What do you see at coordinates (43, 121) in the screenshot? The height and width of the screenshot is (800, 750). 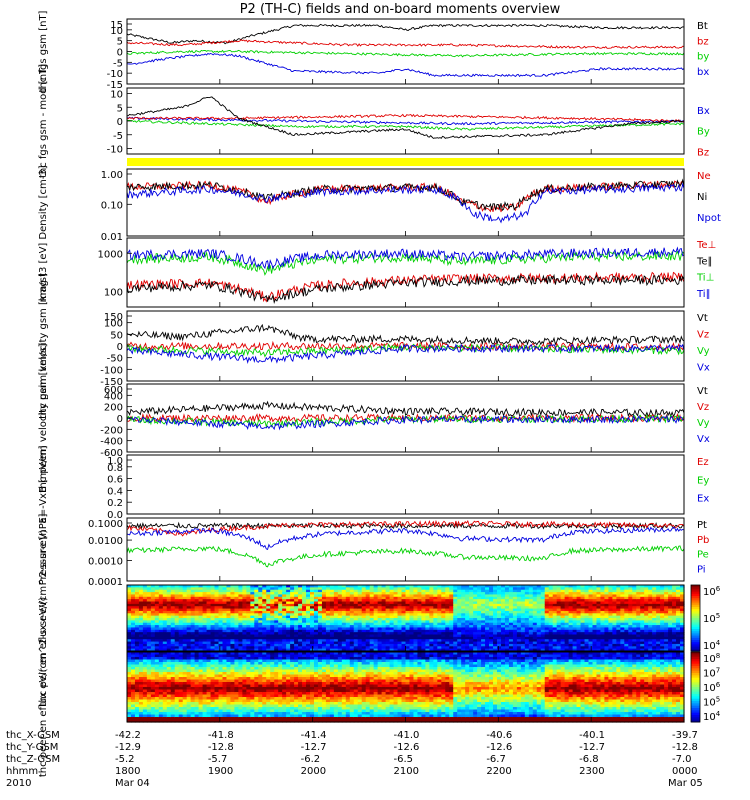 I see `y-axis-label: thc fgs gsm - mod [nT]` at bounding box center [43, 121].